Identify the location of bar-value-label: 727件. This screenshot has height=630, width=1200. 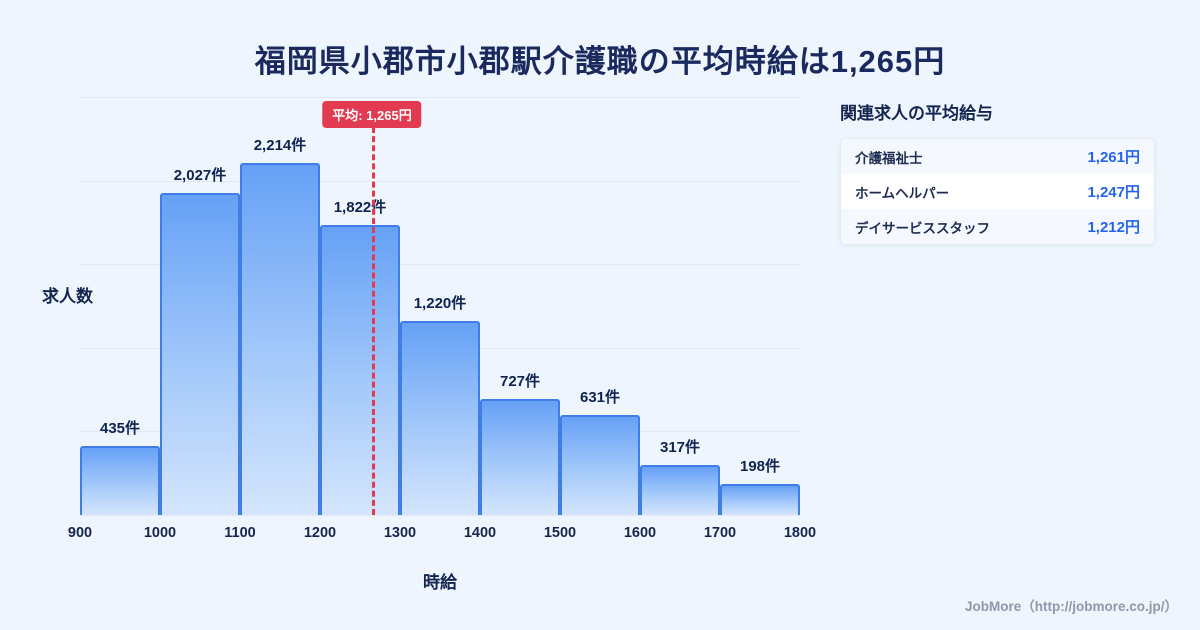
(520, 382).